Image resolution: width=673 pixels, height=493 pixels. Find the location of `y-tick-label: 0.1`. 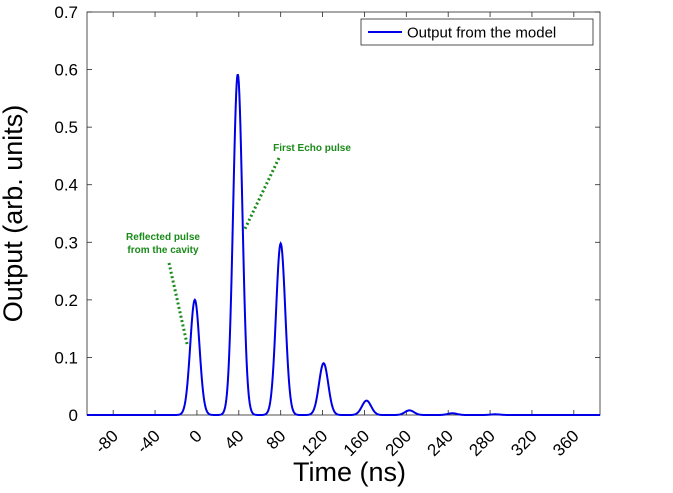

y-tick-label: 0.1 is located at coordinates (66, 357).